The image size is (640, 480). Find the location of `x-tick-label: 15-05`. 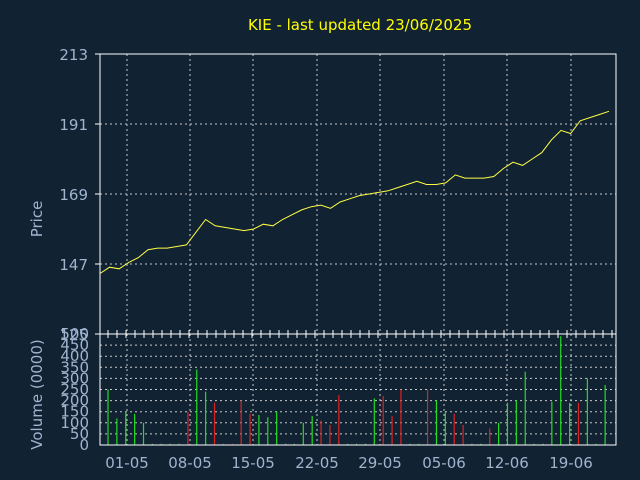

x-tick-label: 15-05 is located at coordinates (253, 463).